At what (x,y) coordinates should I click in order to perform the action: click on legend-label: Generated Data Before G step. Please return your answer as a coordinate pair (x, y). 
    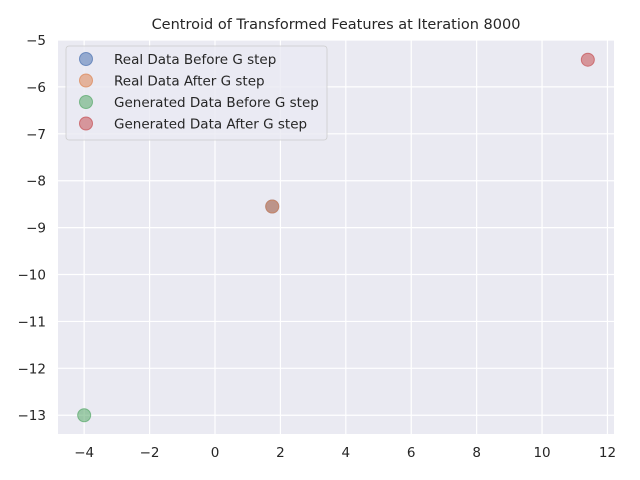
    Looking at the image, I should click on (216, 103).